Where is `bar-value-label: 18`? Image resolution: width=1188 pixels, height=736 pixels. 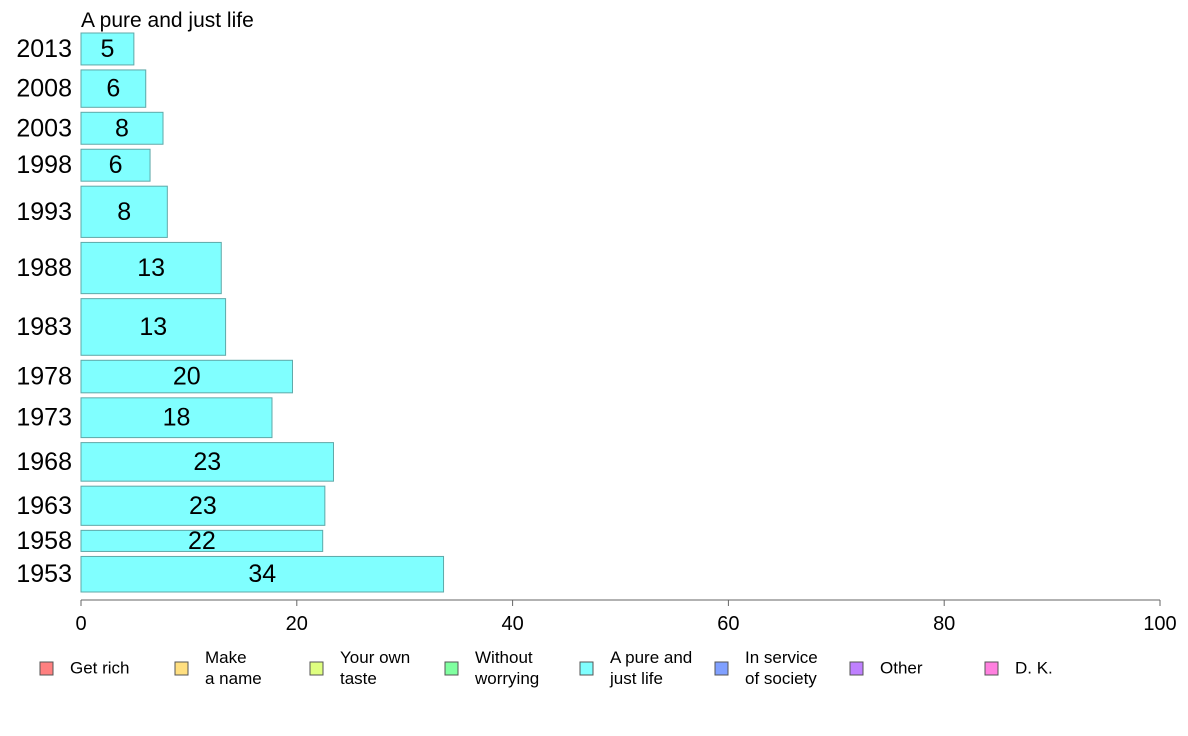 bar-value-label: 18 is located at coordinates (177, 418).